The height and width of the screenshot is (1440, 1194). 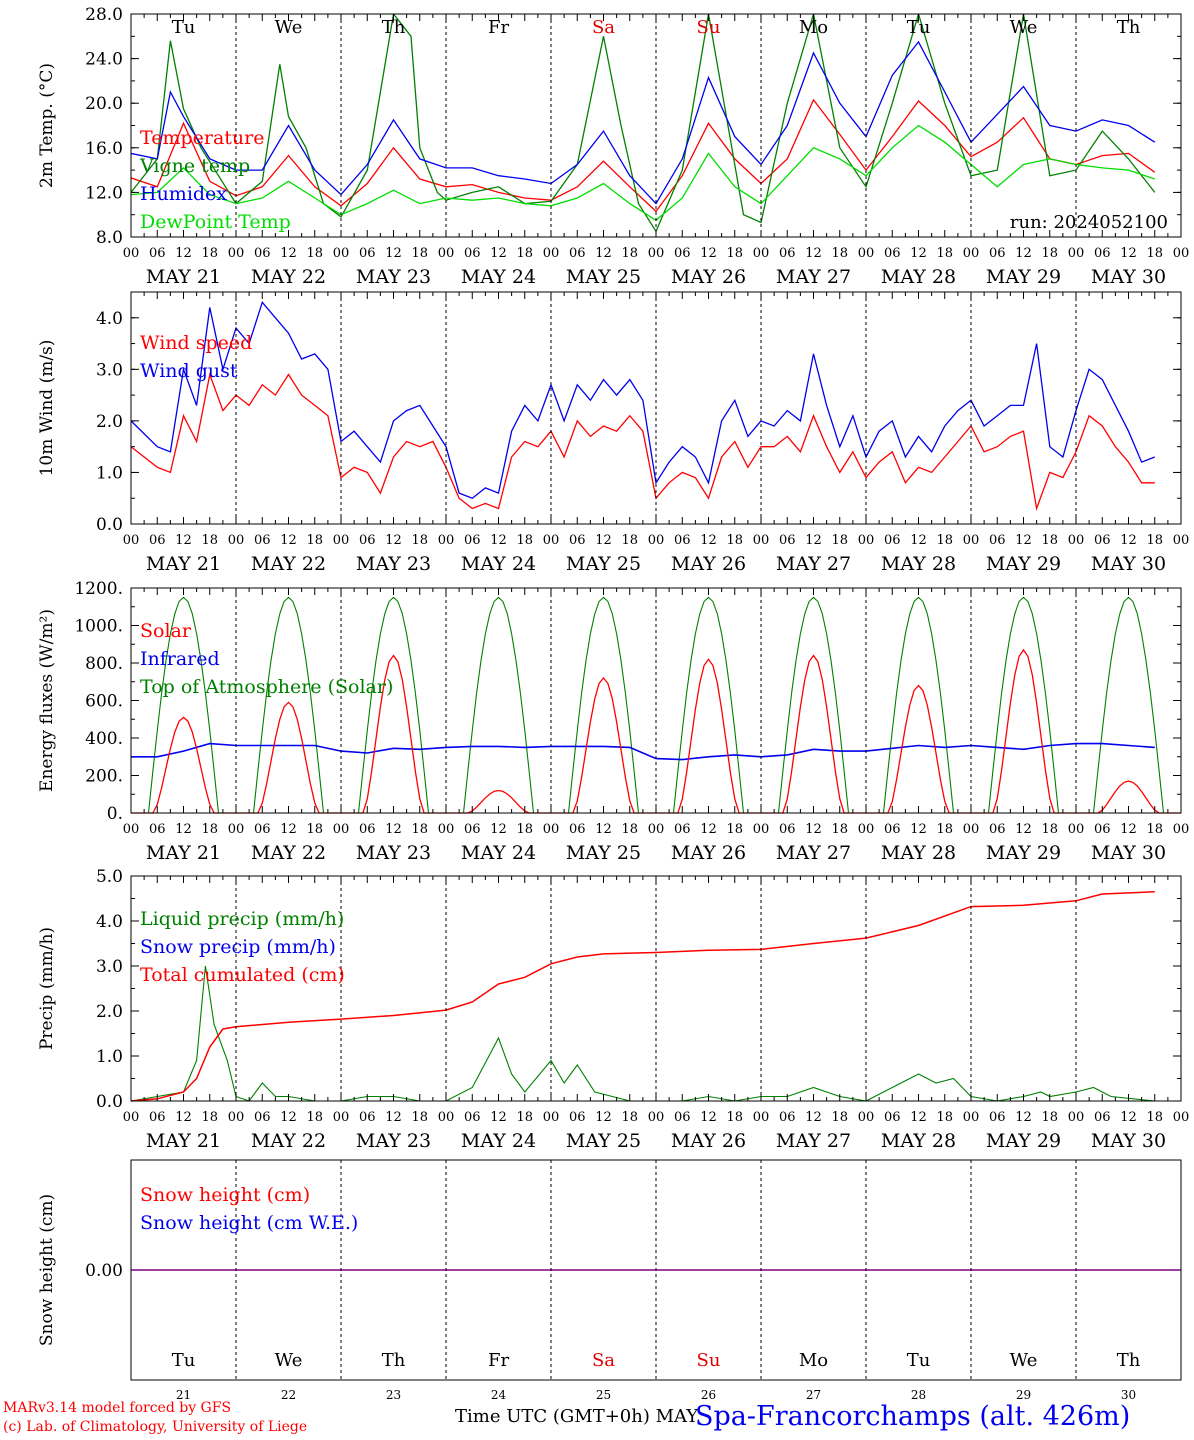 I want to click on date-label: MAY 25, so click(x=603, y=853).